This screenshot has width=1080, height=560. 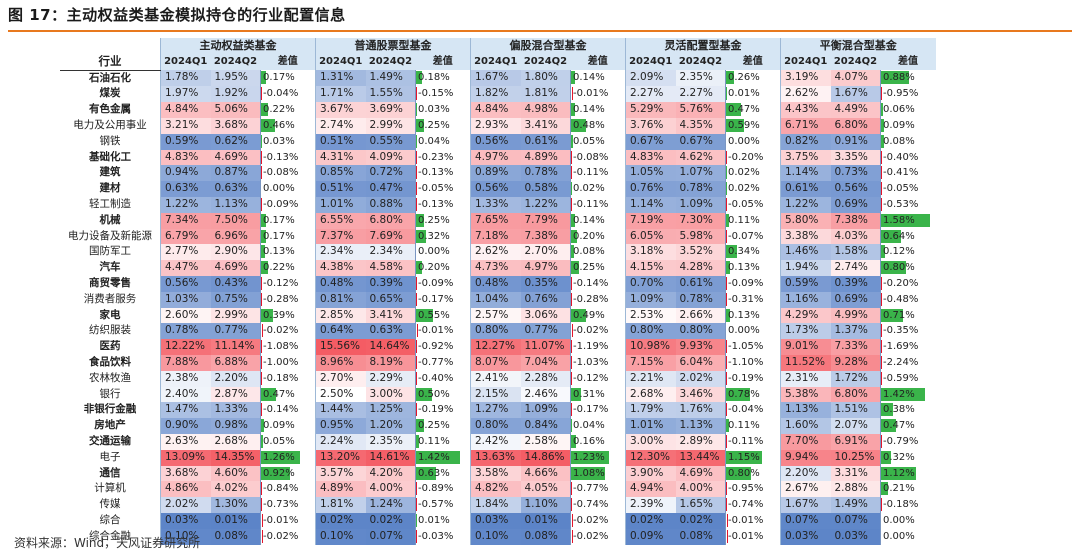 What do you see at coordinates (288, 173) in the screenshot?
I see `diff-cell: -0.08%` at bounding box center [288, 173].